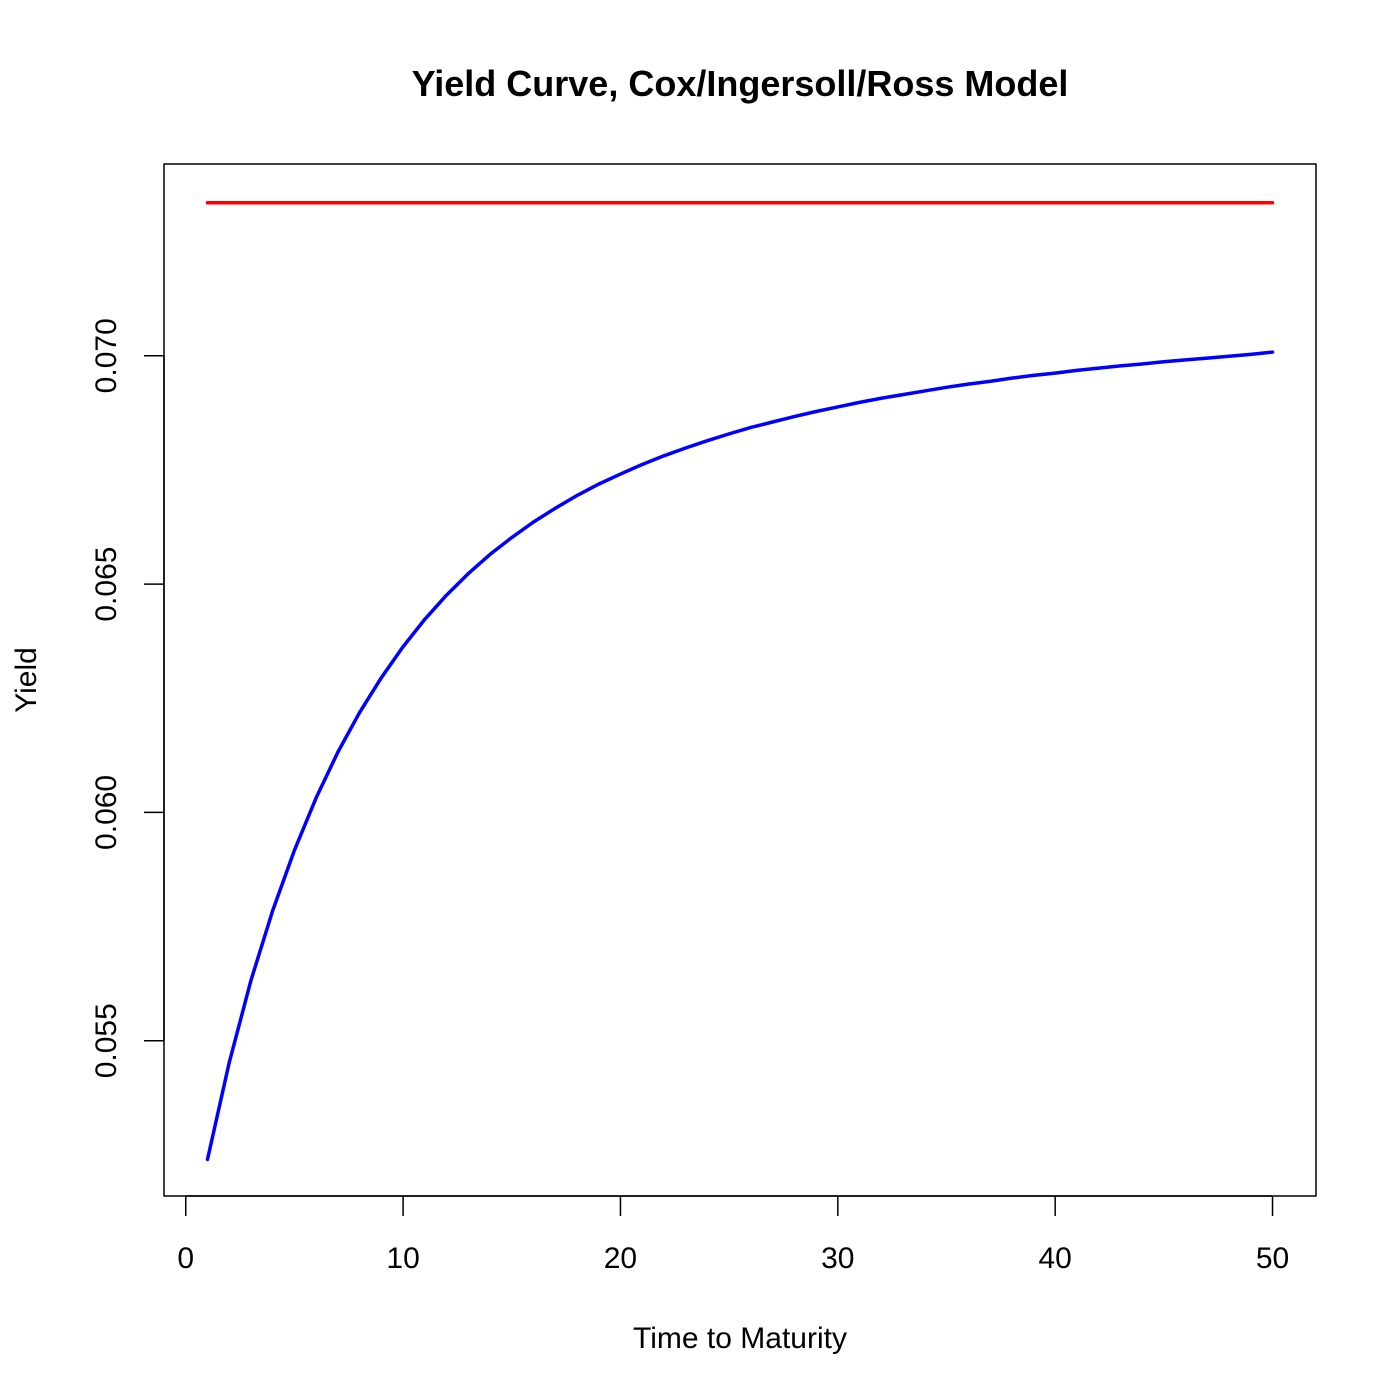 Image resolution: width=1400 pixels, height=1400 pixels. What do you see at coordinates (106, 355) in the screenshot?
I see `y-tick-label: 0.070` at bounding box center [106, 355].